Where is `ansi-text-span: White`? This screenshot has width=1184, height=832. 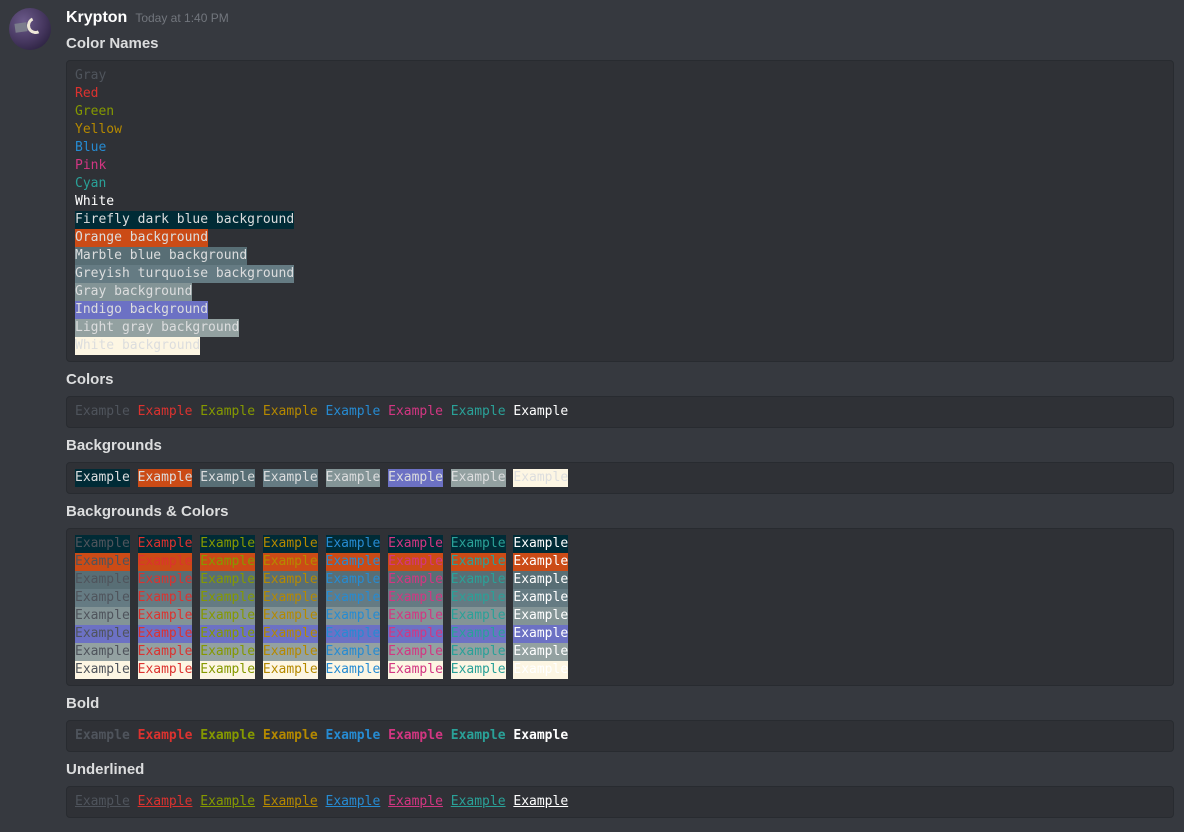 ansi-text-span: White is located at coordinates (95, 201).